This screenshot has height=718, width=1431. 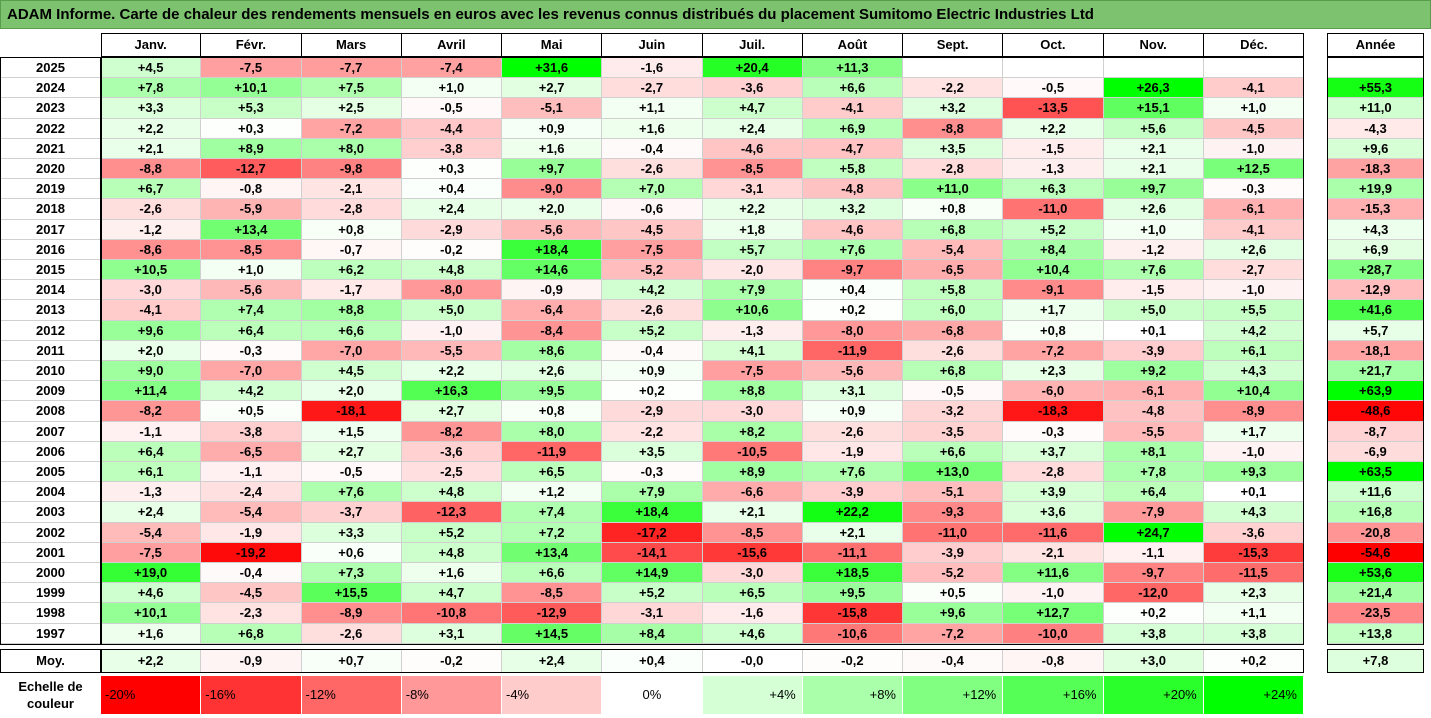 I want to click on heatmap-cell: -9,0, so click(x=552, y=189).